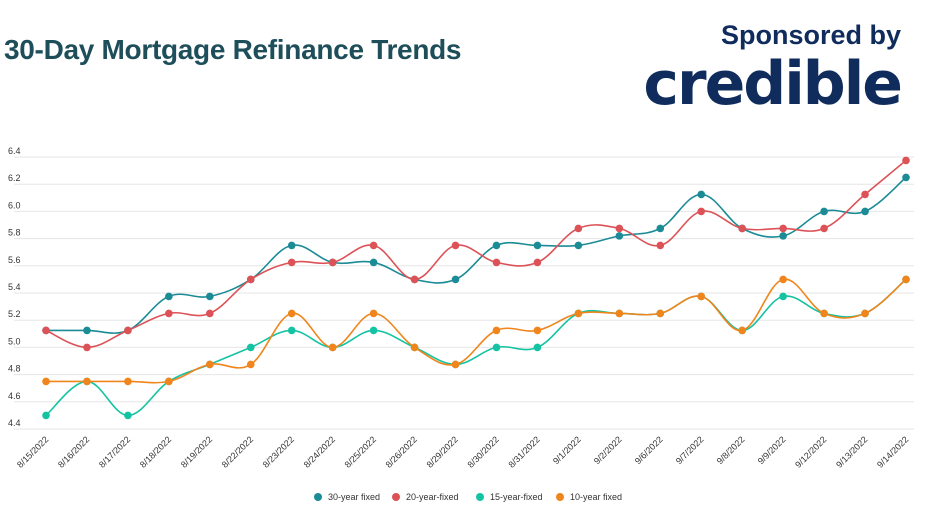  I want to click on x-tick-label: 8/22/2022, so click(237, 451).